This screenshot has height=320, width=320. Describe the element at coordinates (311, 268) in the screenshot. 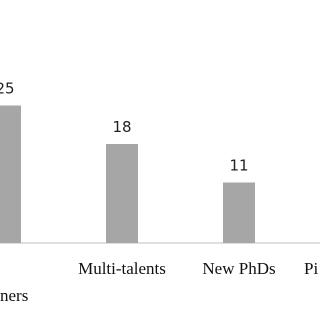

I see `x-tick-label: Pi` at that location.